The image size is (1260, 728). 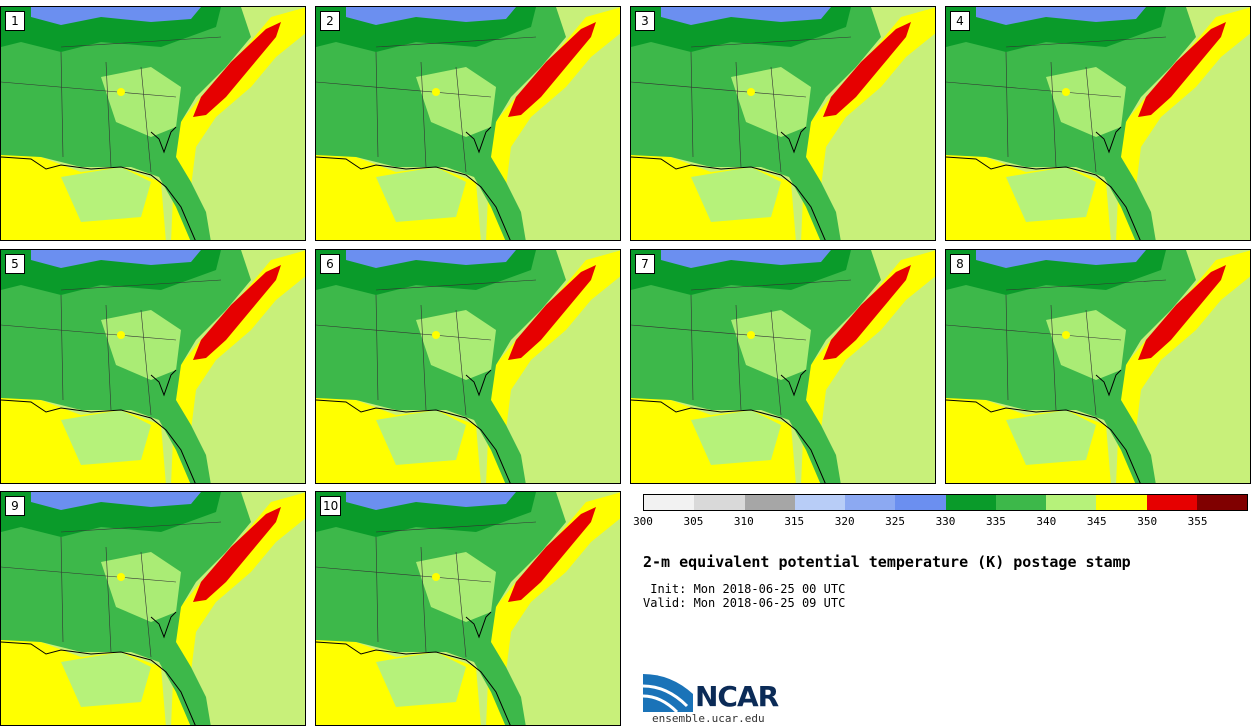 I want to click on postage-stamp-panel-4: 4, so click(x=1098, y=123).